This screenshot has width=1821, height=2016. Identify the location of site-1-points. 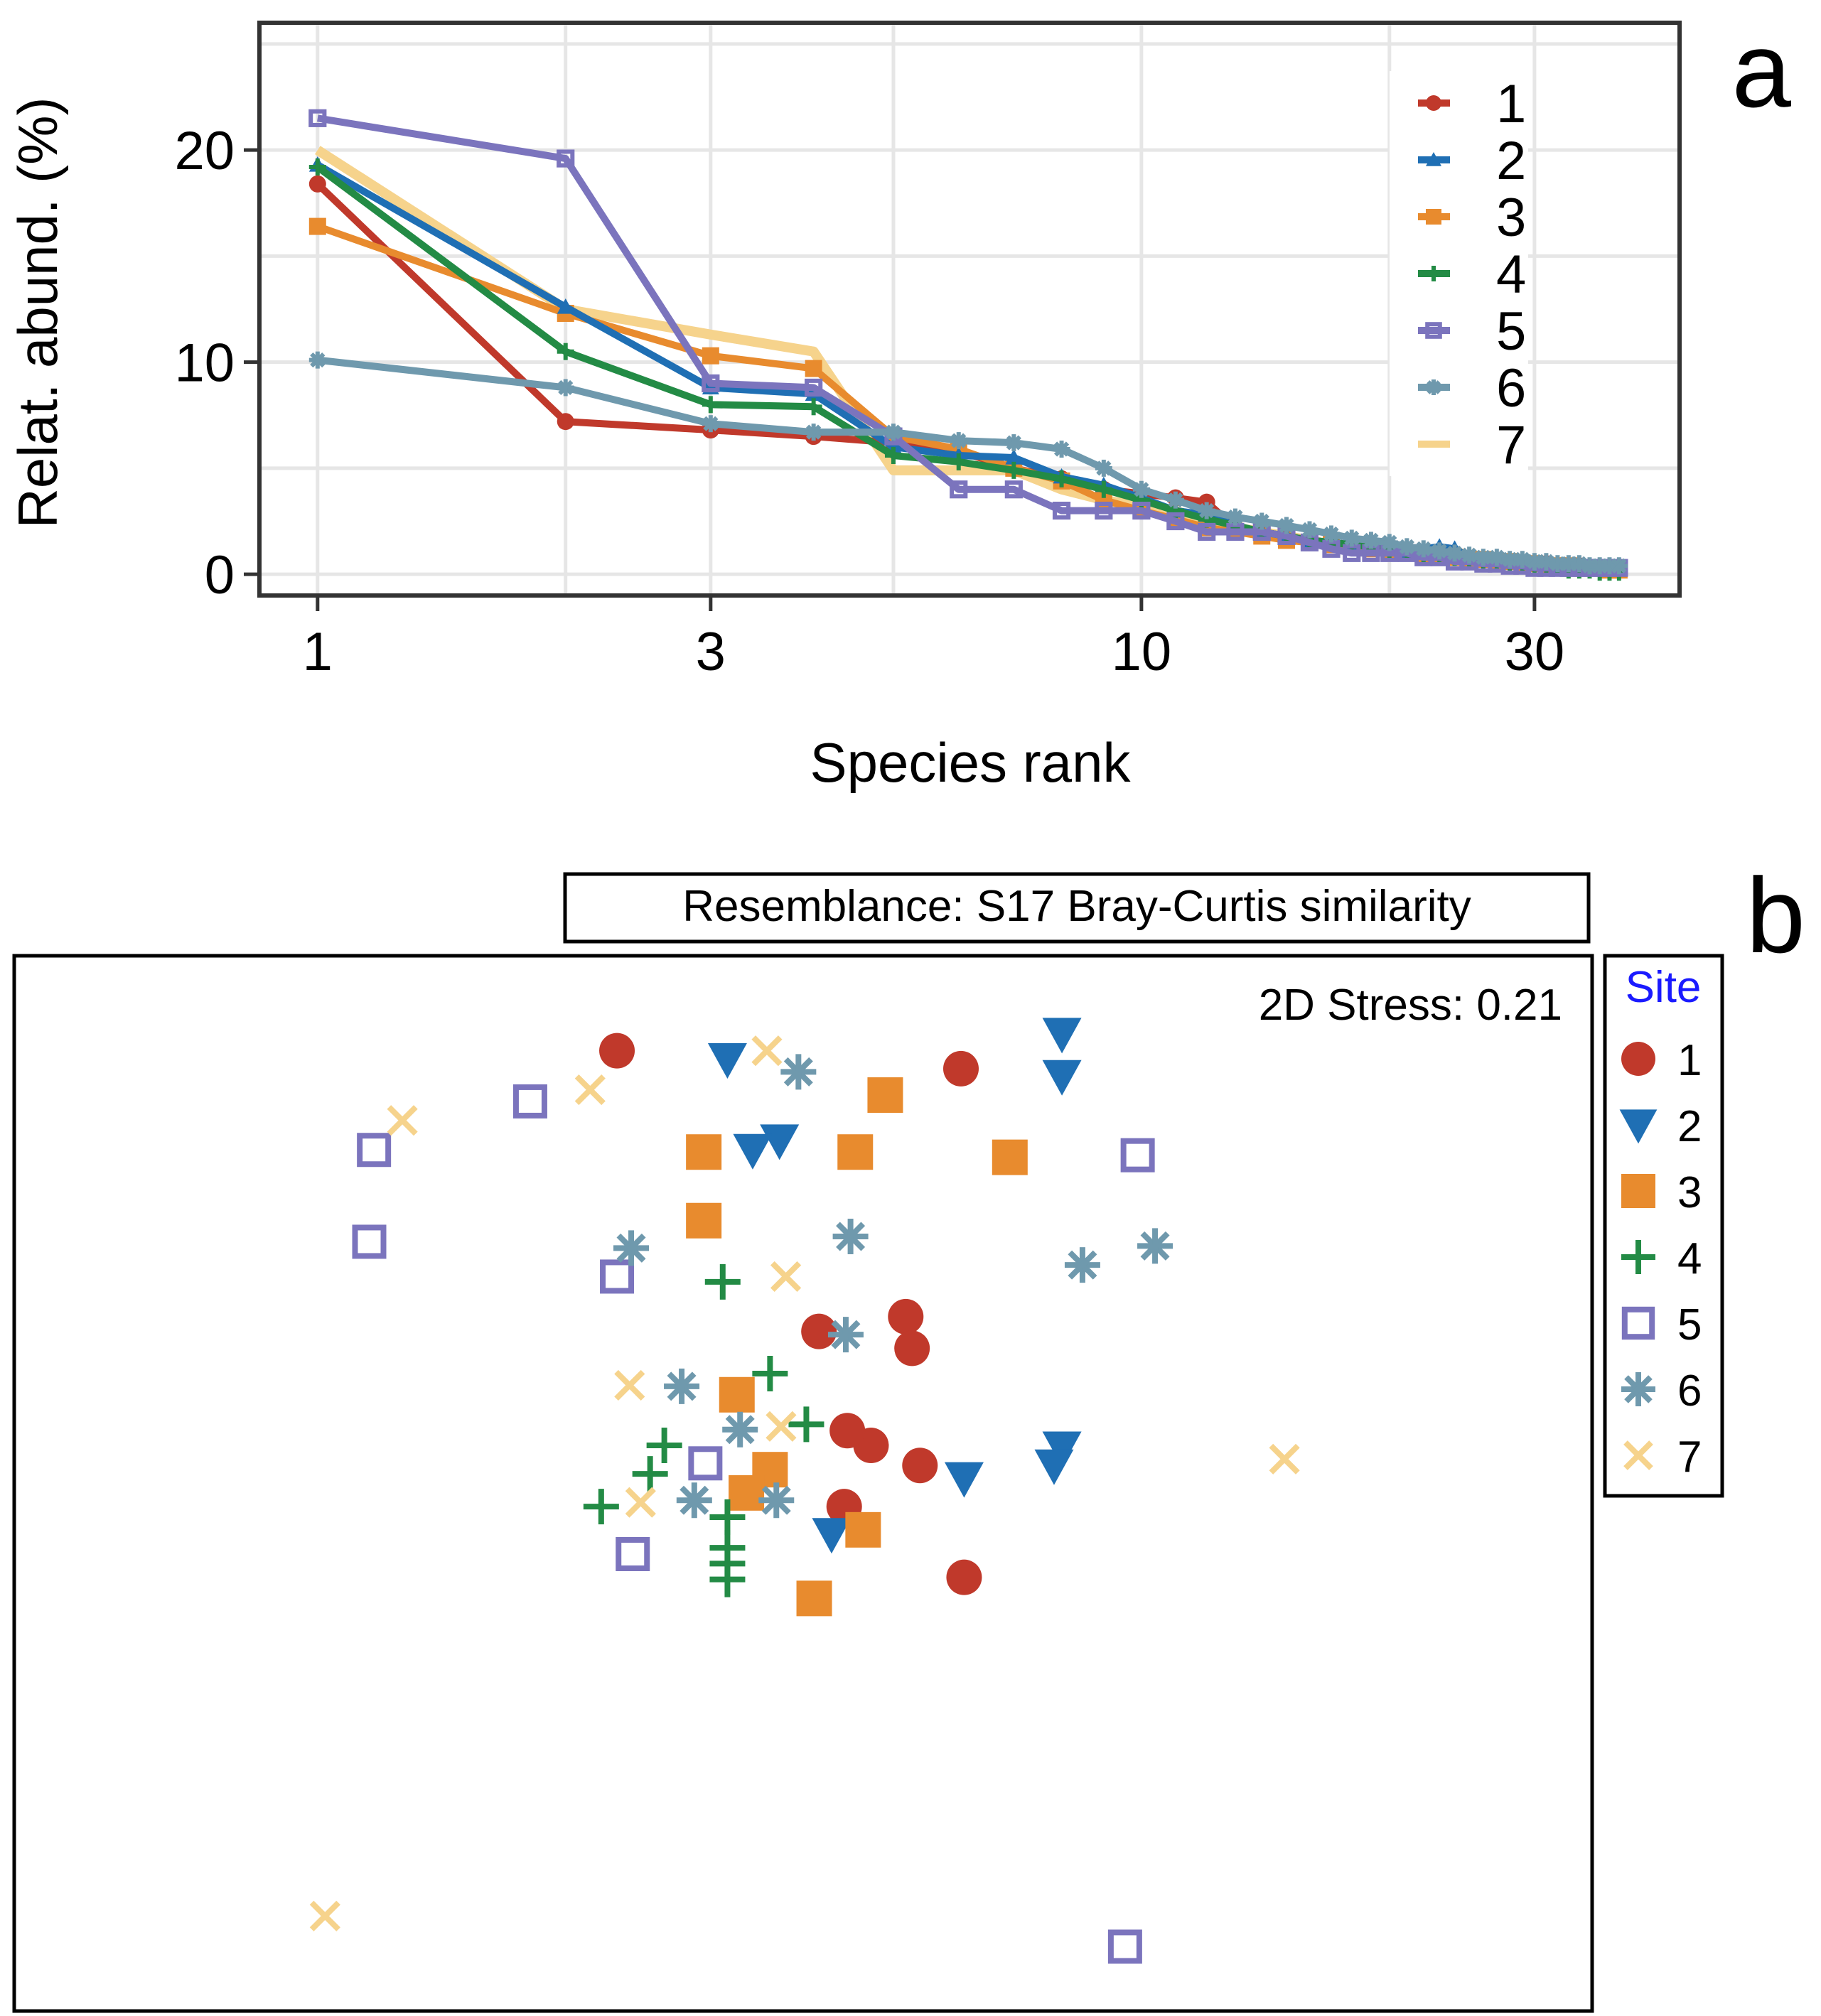
(790, 1314).